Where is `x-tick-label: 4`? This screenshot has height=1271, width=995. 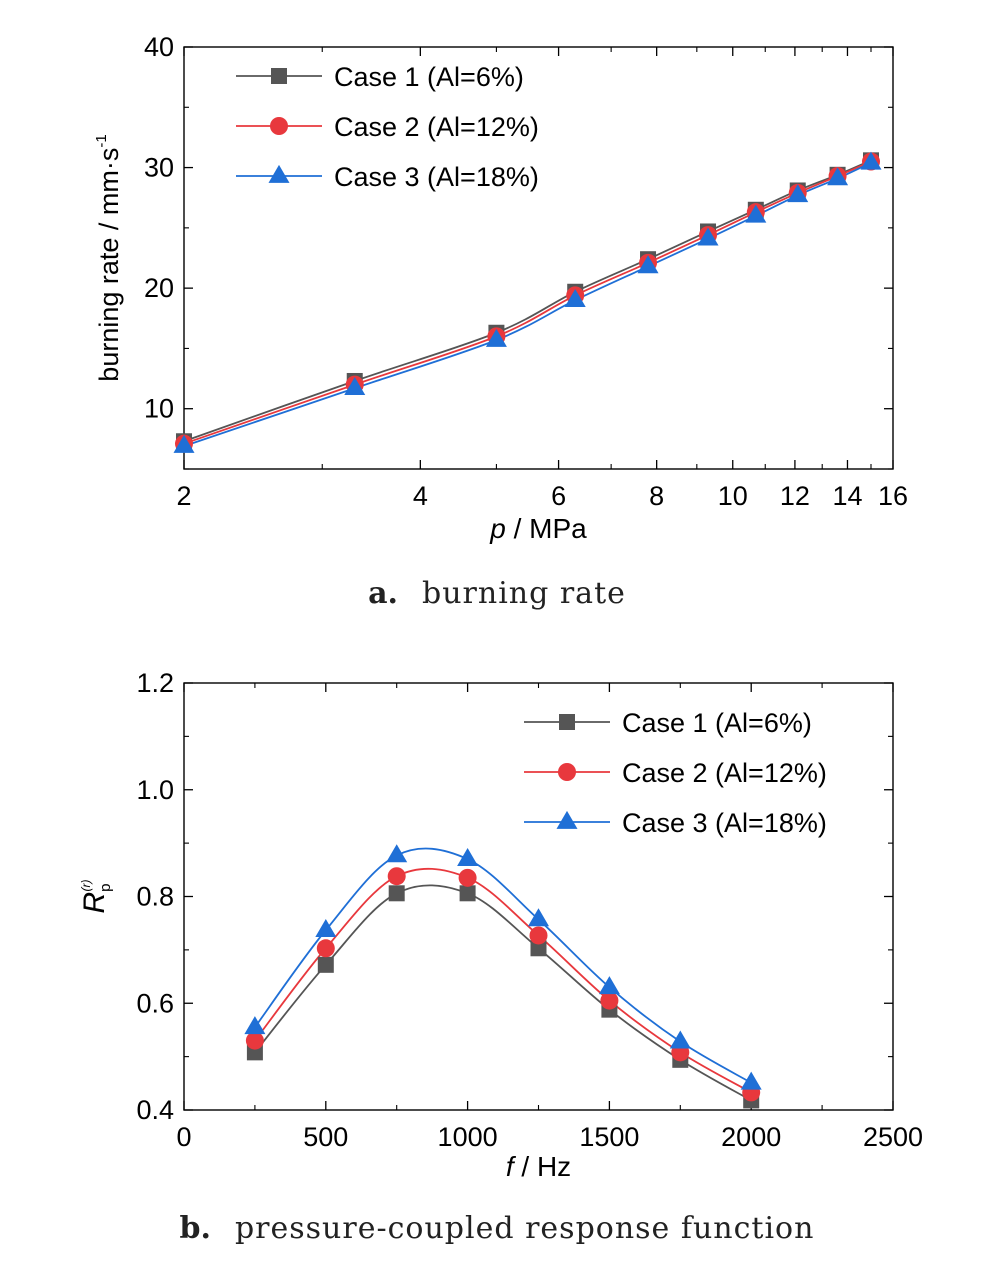 x-tick-label: 4 is located at coordinates (420, 496).